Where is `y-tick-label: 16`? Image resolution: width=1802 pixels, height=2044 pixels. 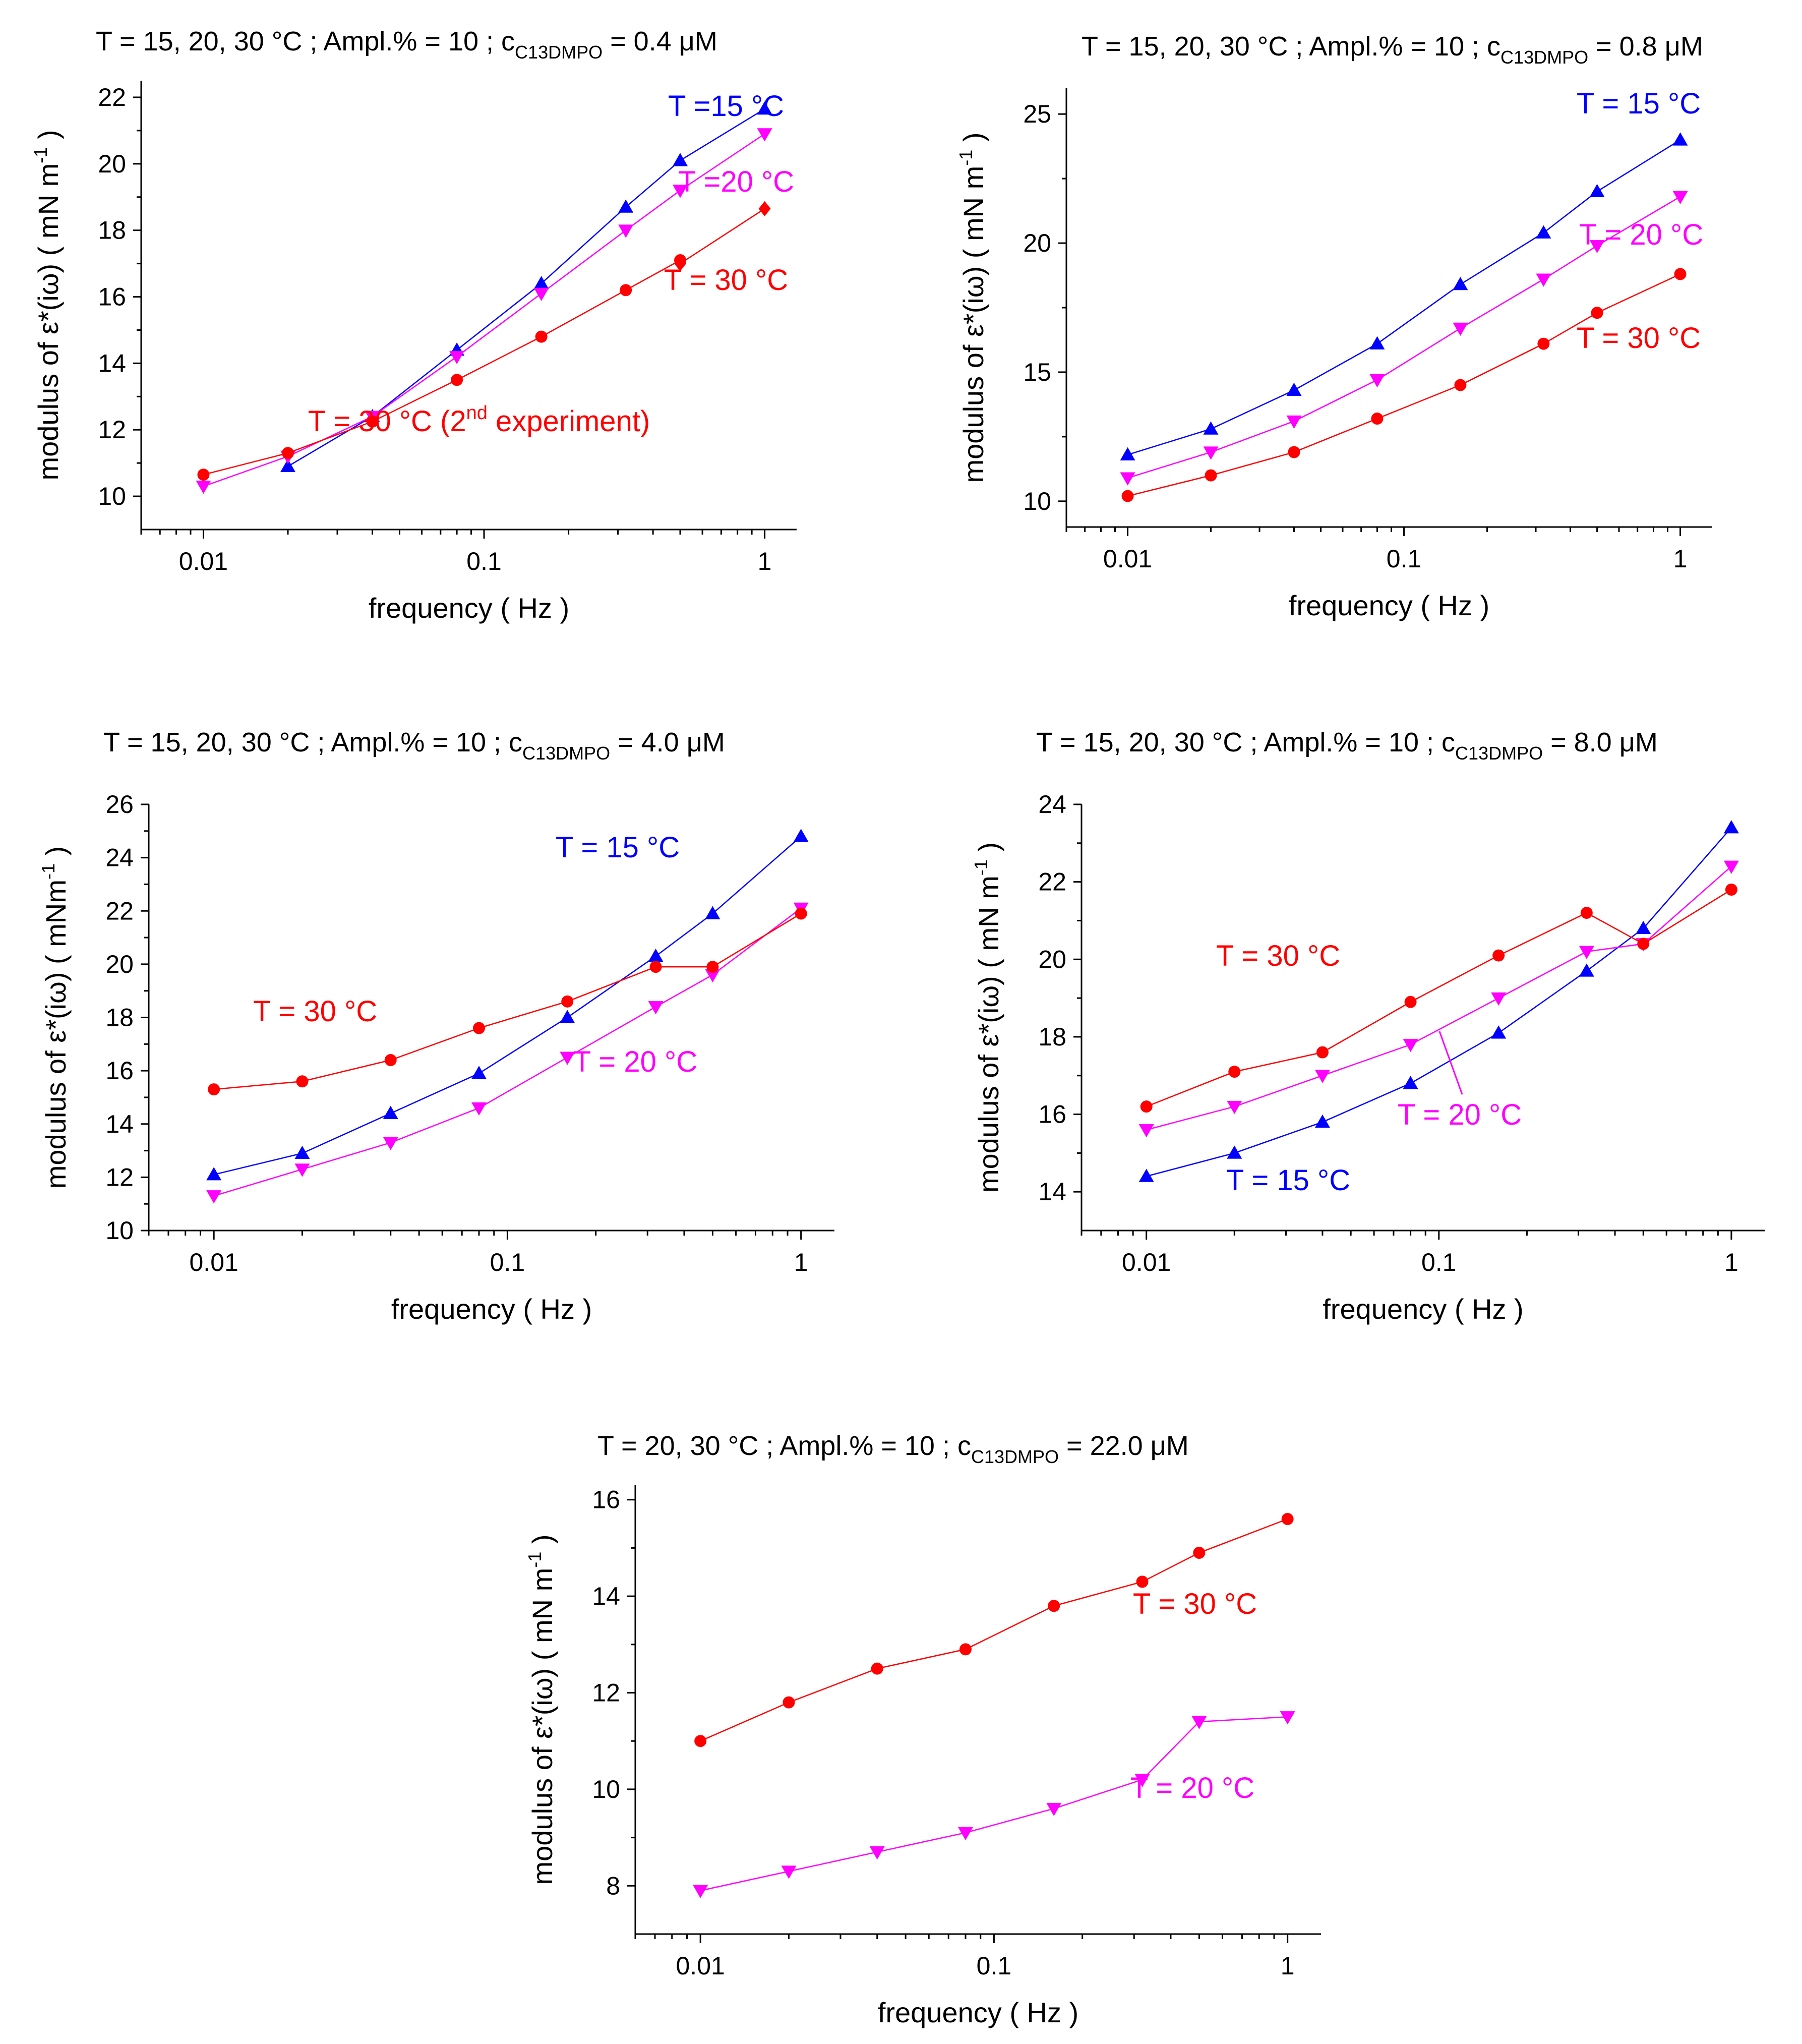
y-tick-label: 16 is located at coordinates (119, 1071).